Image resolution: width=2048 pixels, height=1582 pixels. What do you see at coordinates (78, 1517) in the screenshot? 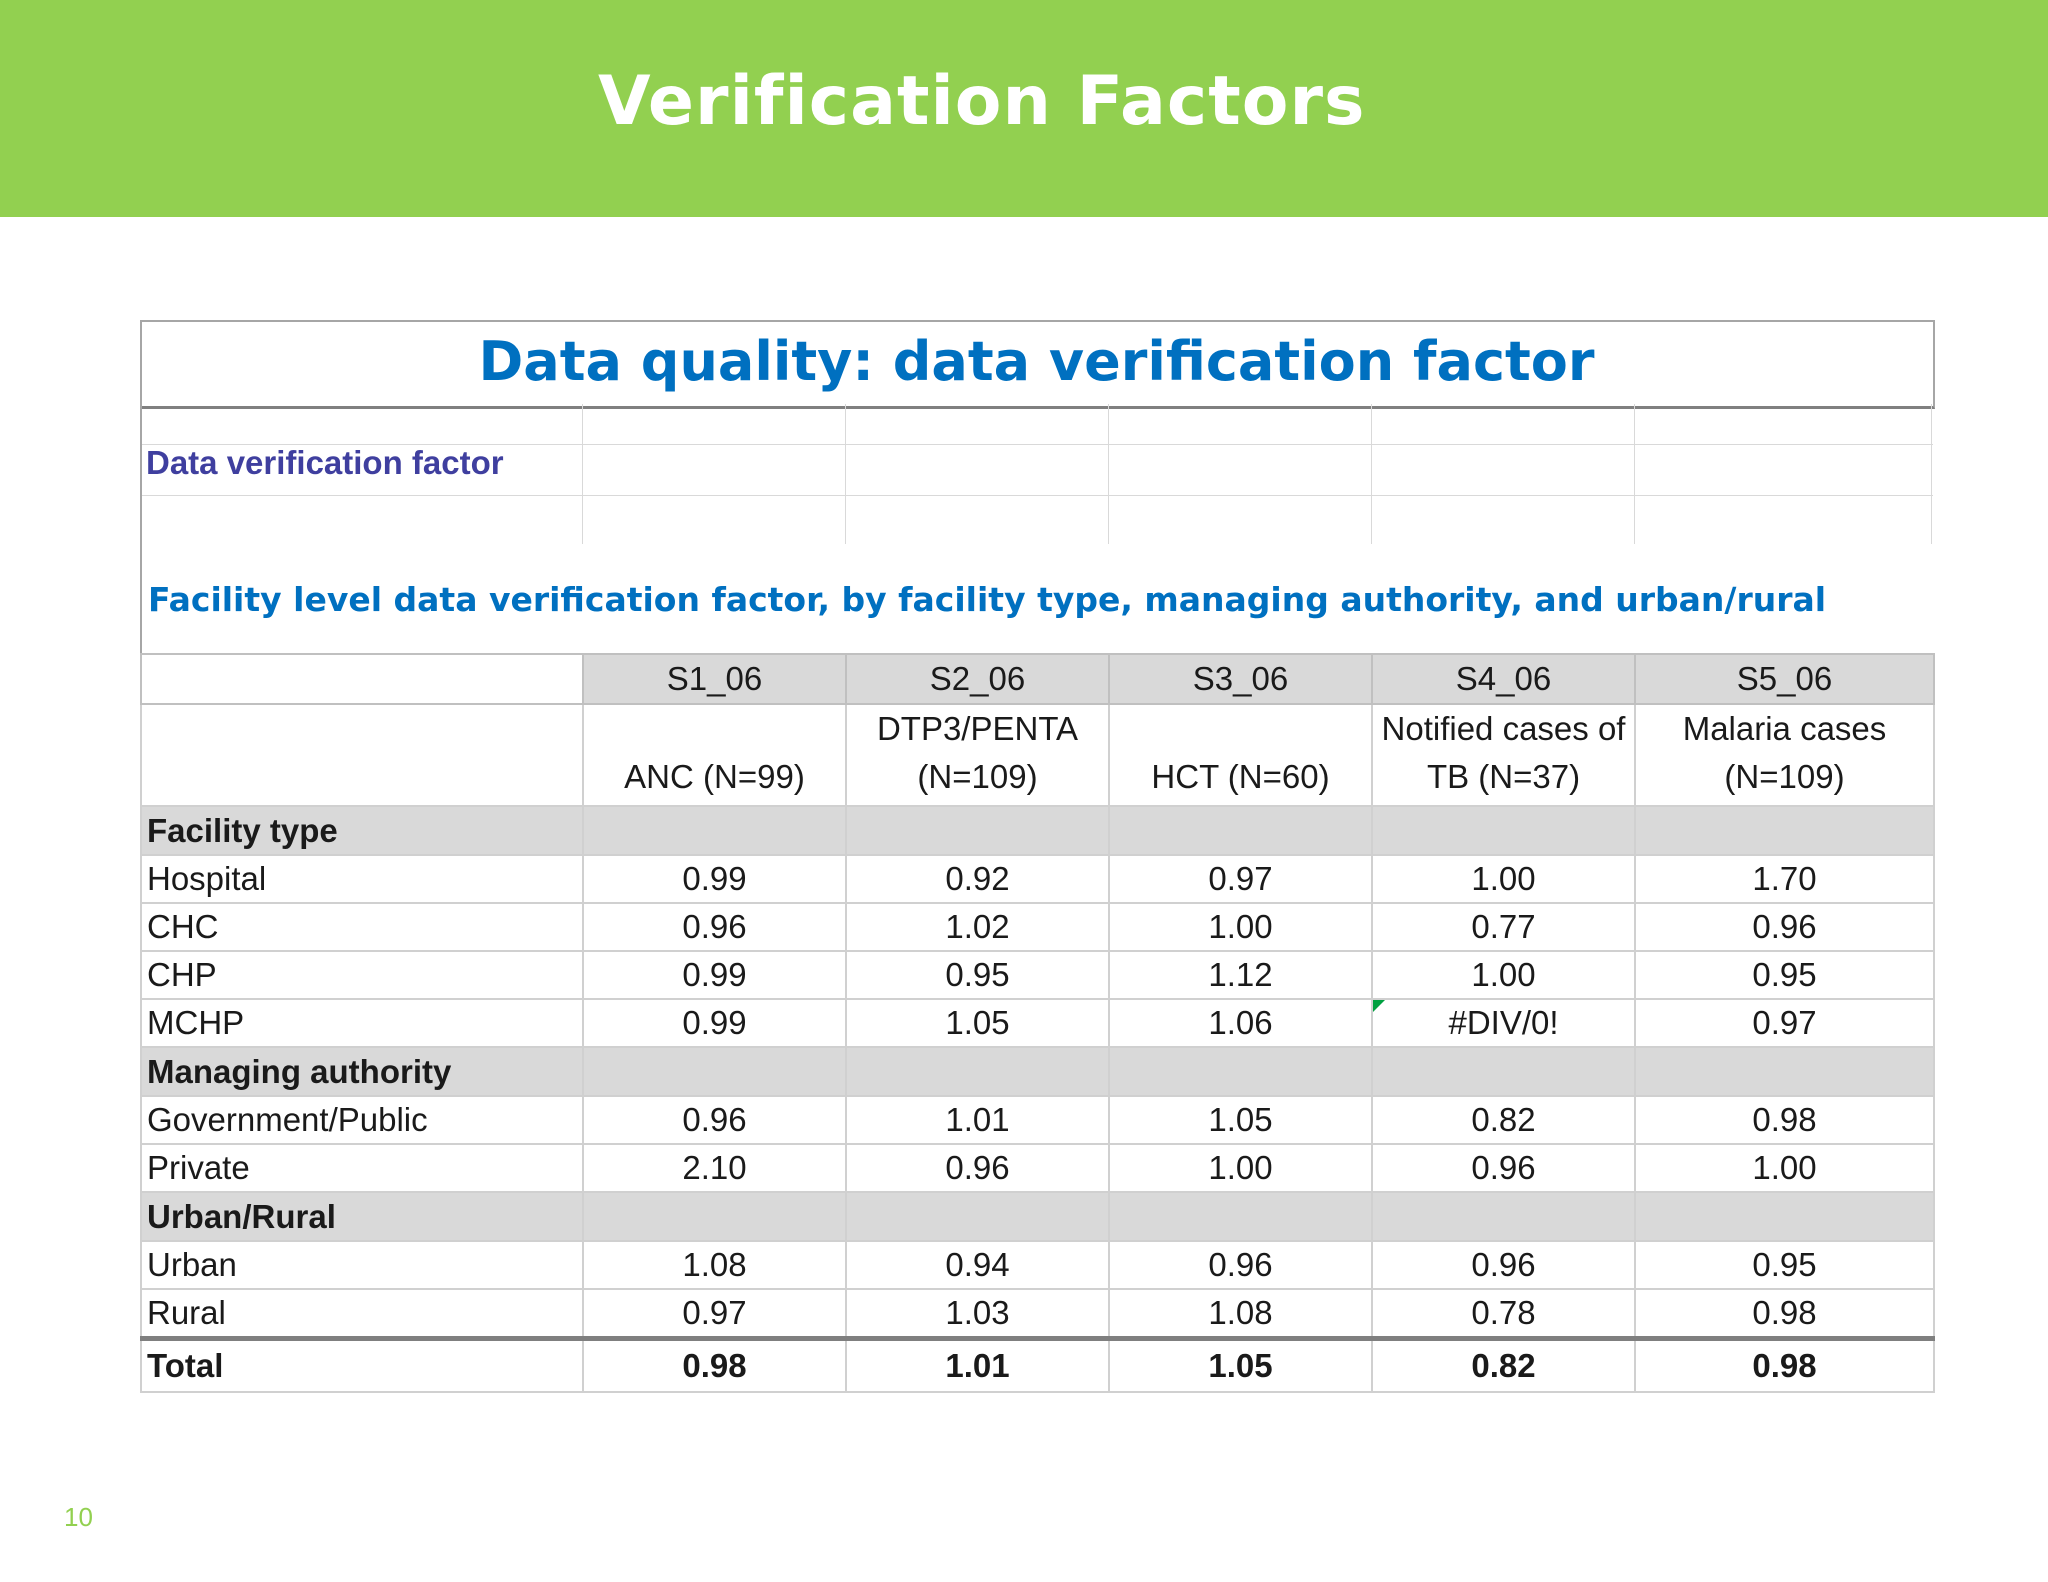
I see `page-number: 10` at bounding box center [78, 1517].